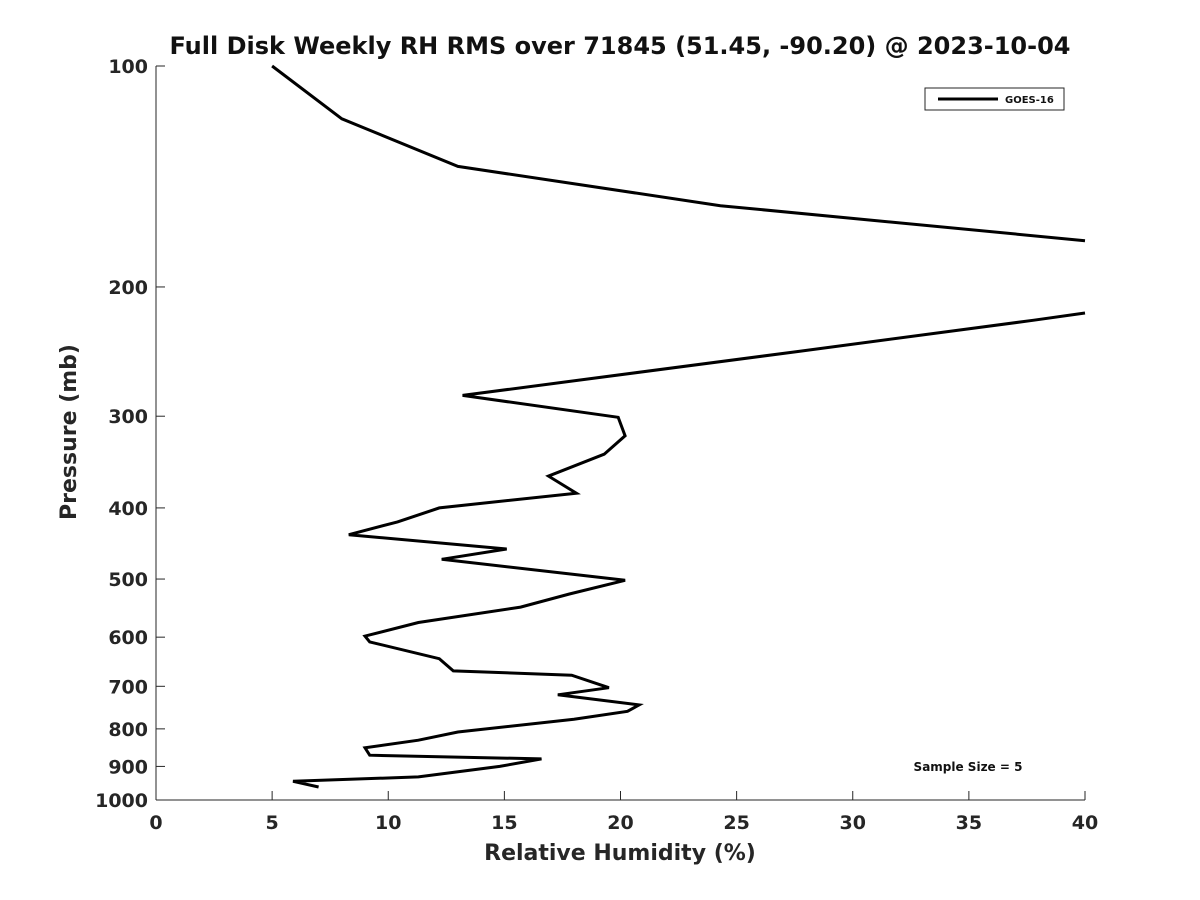 Image resolution: width=1200 pixels, height=900 pixels. I want to click on y-axis-label: Pressure (mb), so click(69, 432).